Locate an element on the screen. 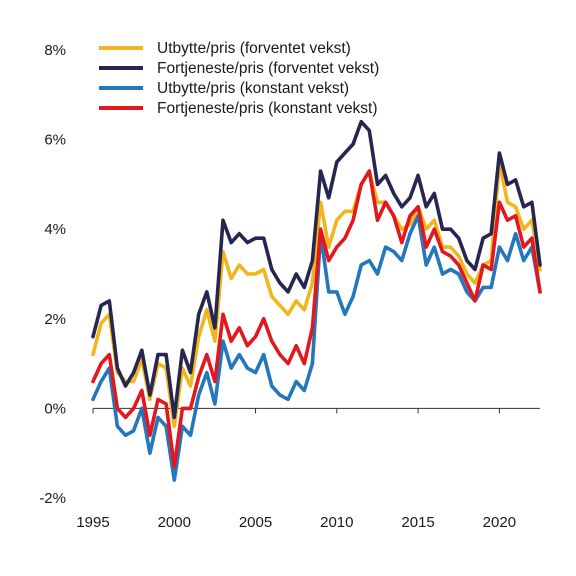 The width and height of the screenshot is (576, 576). legend-label: Fortjeneste/pris (forventet vekst) is located at coordinates (268, 68).